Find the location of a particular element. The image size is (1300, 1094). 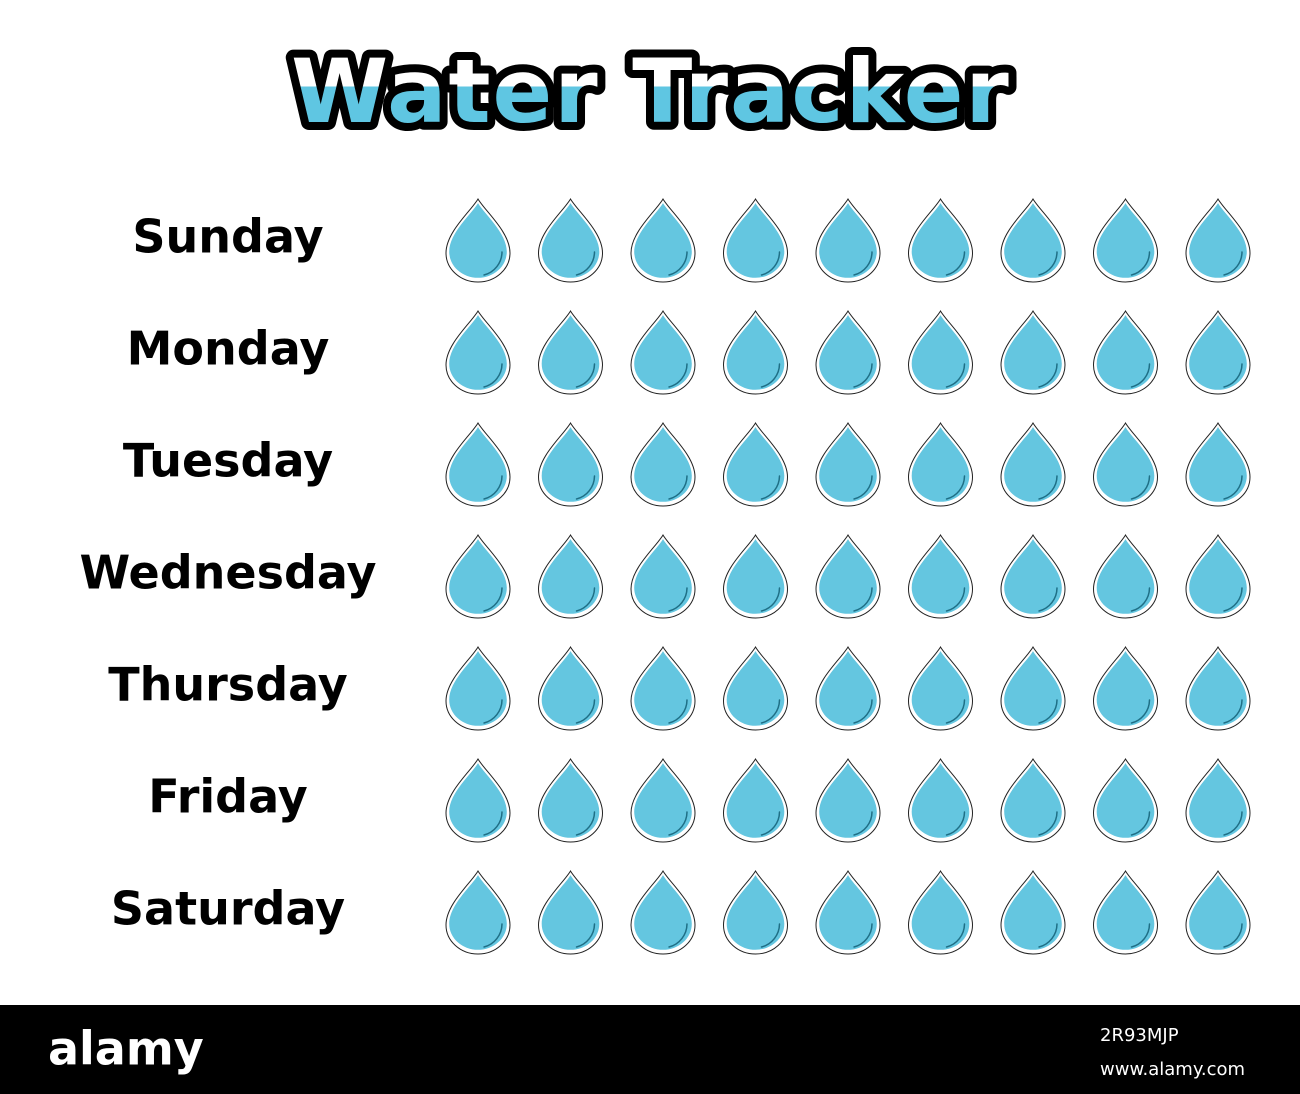

day-label: Wednesday is located at coordinates (227, 573).